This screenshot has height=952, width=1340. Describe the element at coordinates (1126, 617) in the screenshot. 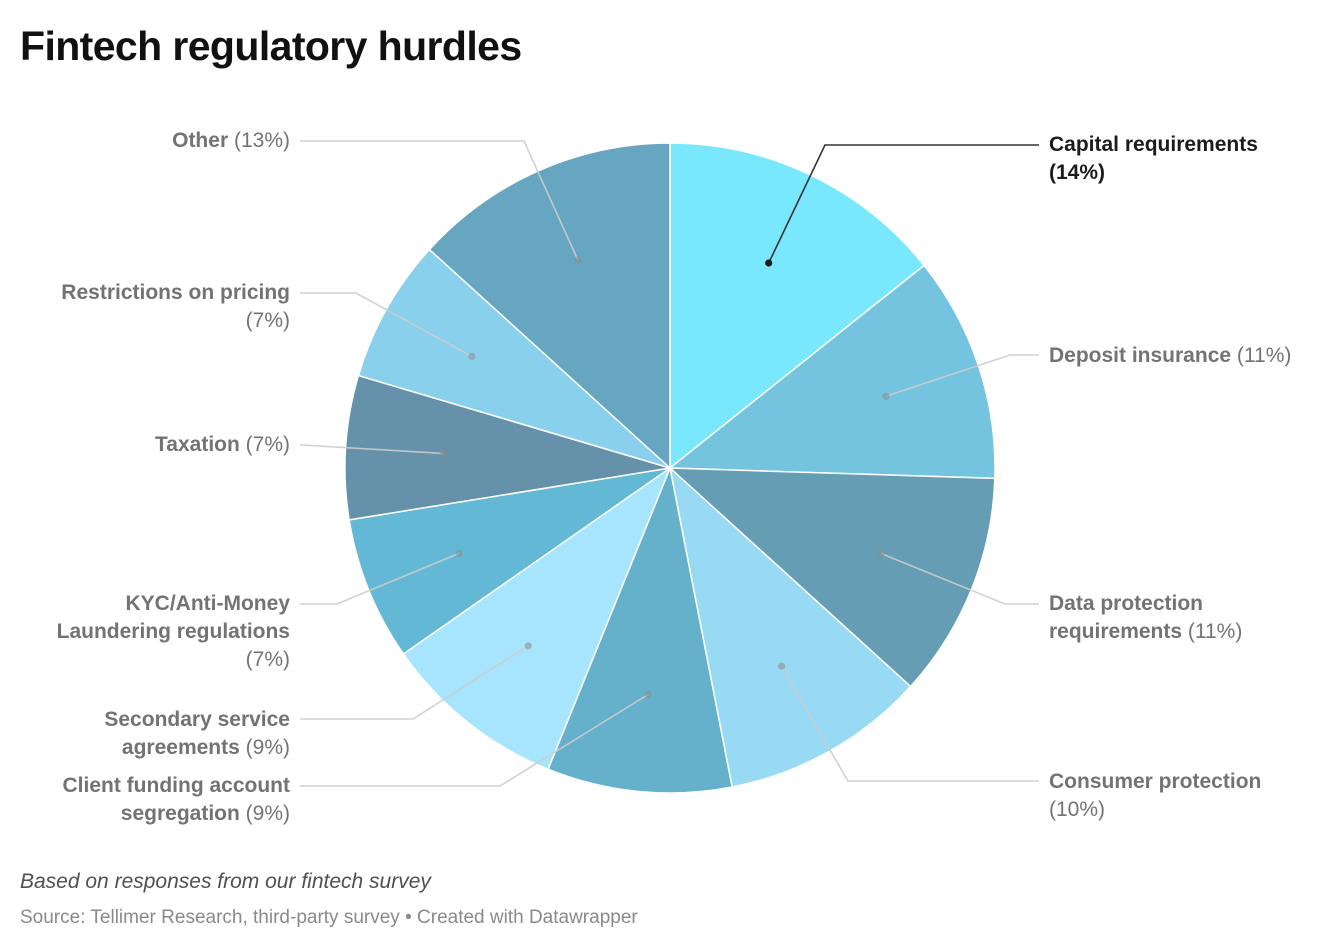

I see `slice-label-name: Data protection requirements` at that location.